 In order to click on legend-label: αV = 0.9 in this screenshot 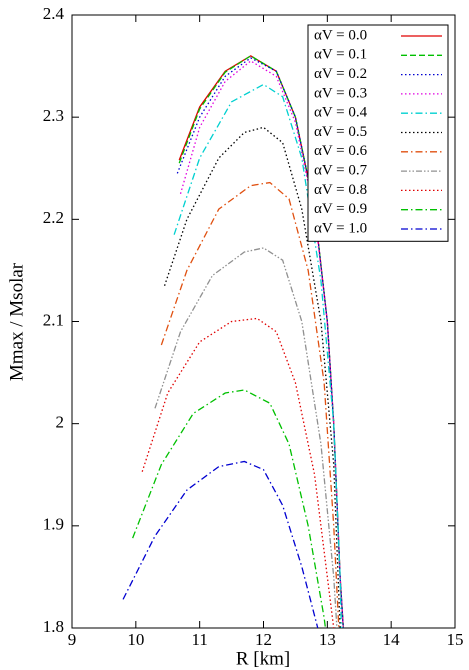, I will do `click(340, 209)`.